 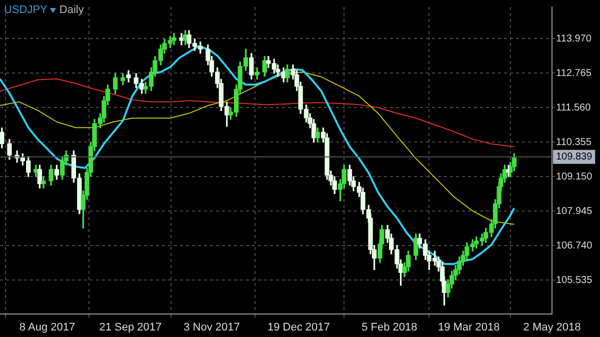 I want to click on ref-line-label: 109.839, so click(x=574, y=157).